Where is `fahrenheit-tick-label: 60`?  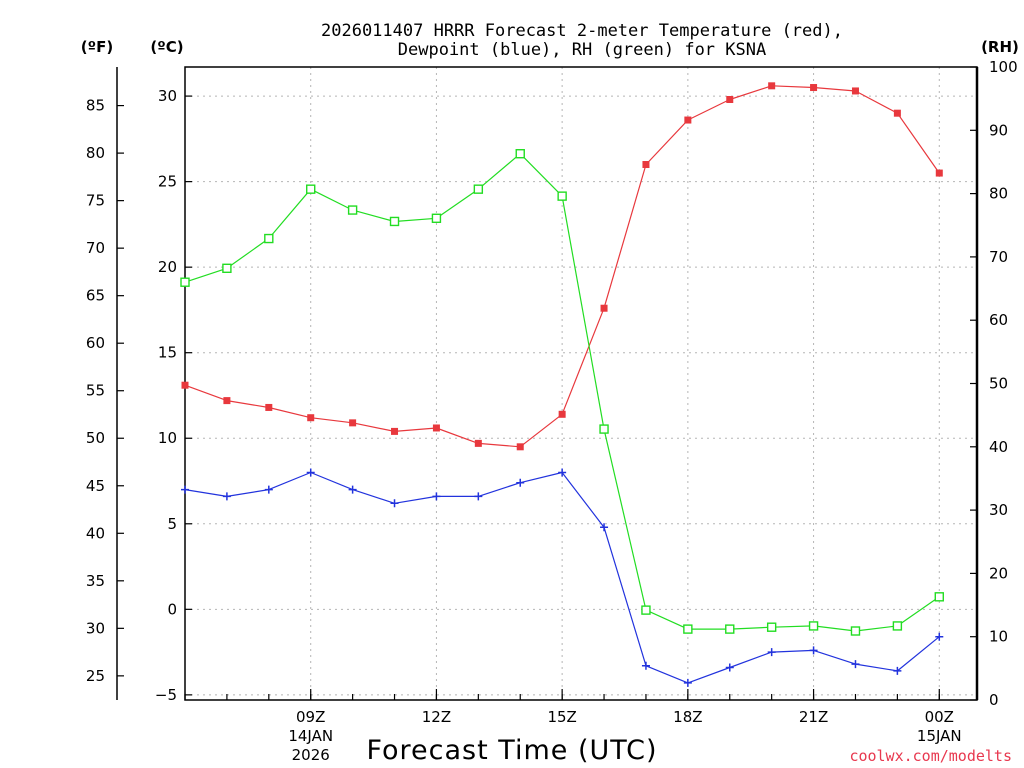 fahrenheit-tick-label: 60 is located at coordinates (95, 343).